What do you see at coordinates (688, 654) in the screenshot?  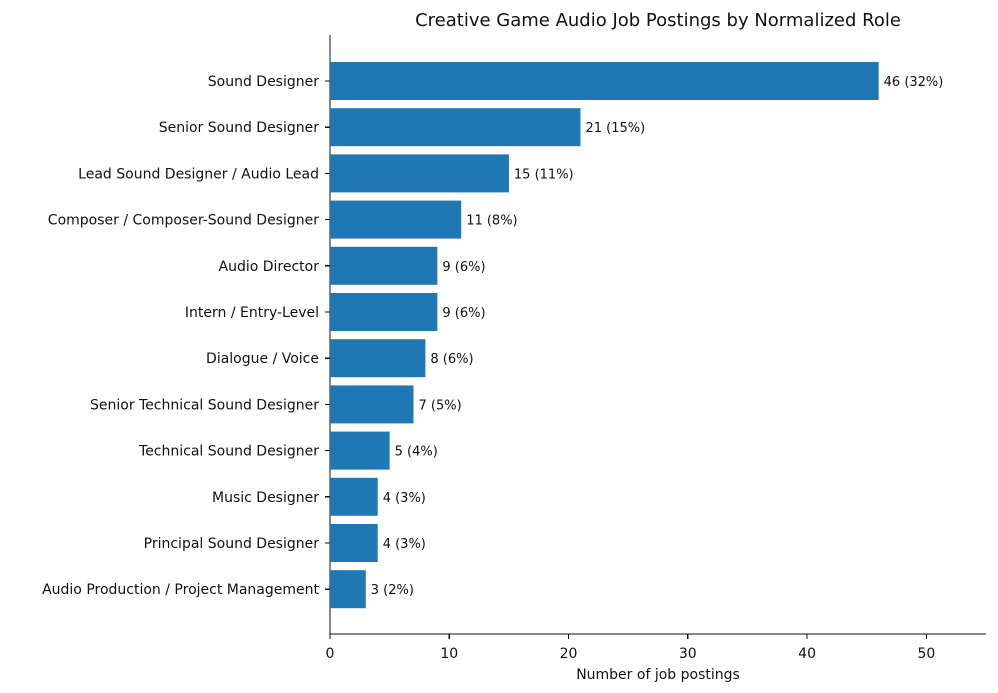 I see `x-tick-label: 30` at bounding box center [688, 654].